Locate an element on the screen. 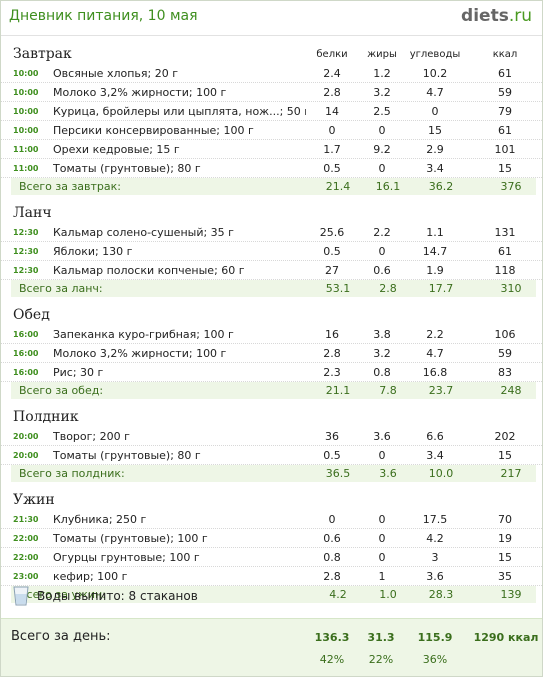 The width and height of the screenshot is (543, 677). total-value: 7.8 is located at coordinates (388, 390).